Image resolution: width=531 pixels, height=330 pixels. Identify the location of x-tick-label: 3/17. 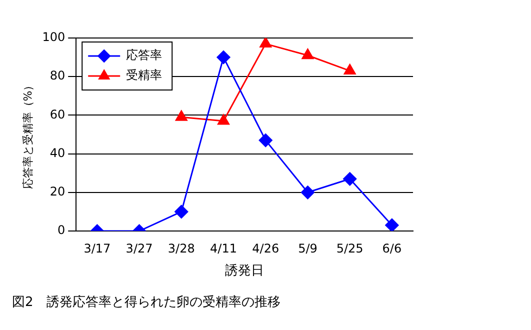
(97, 248).